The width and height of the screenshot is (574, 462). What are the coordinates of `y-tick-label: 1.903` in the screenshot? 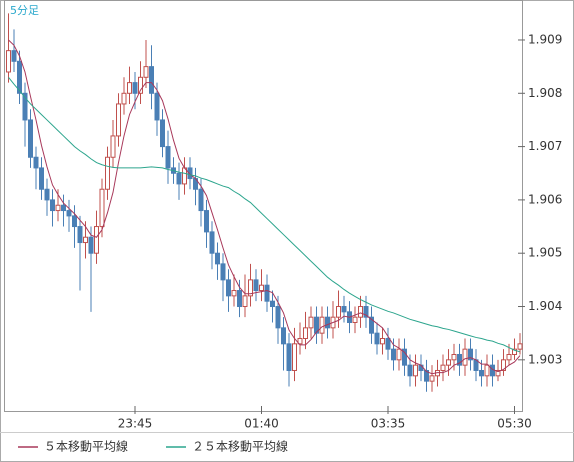 It's located at (545, 359).